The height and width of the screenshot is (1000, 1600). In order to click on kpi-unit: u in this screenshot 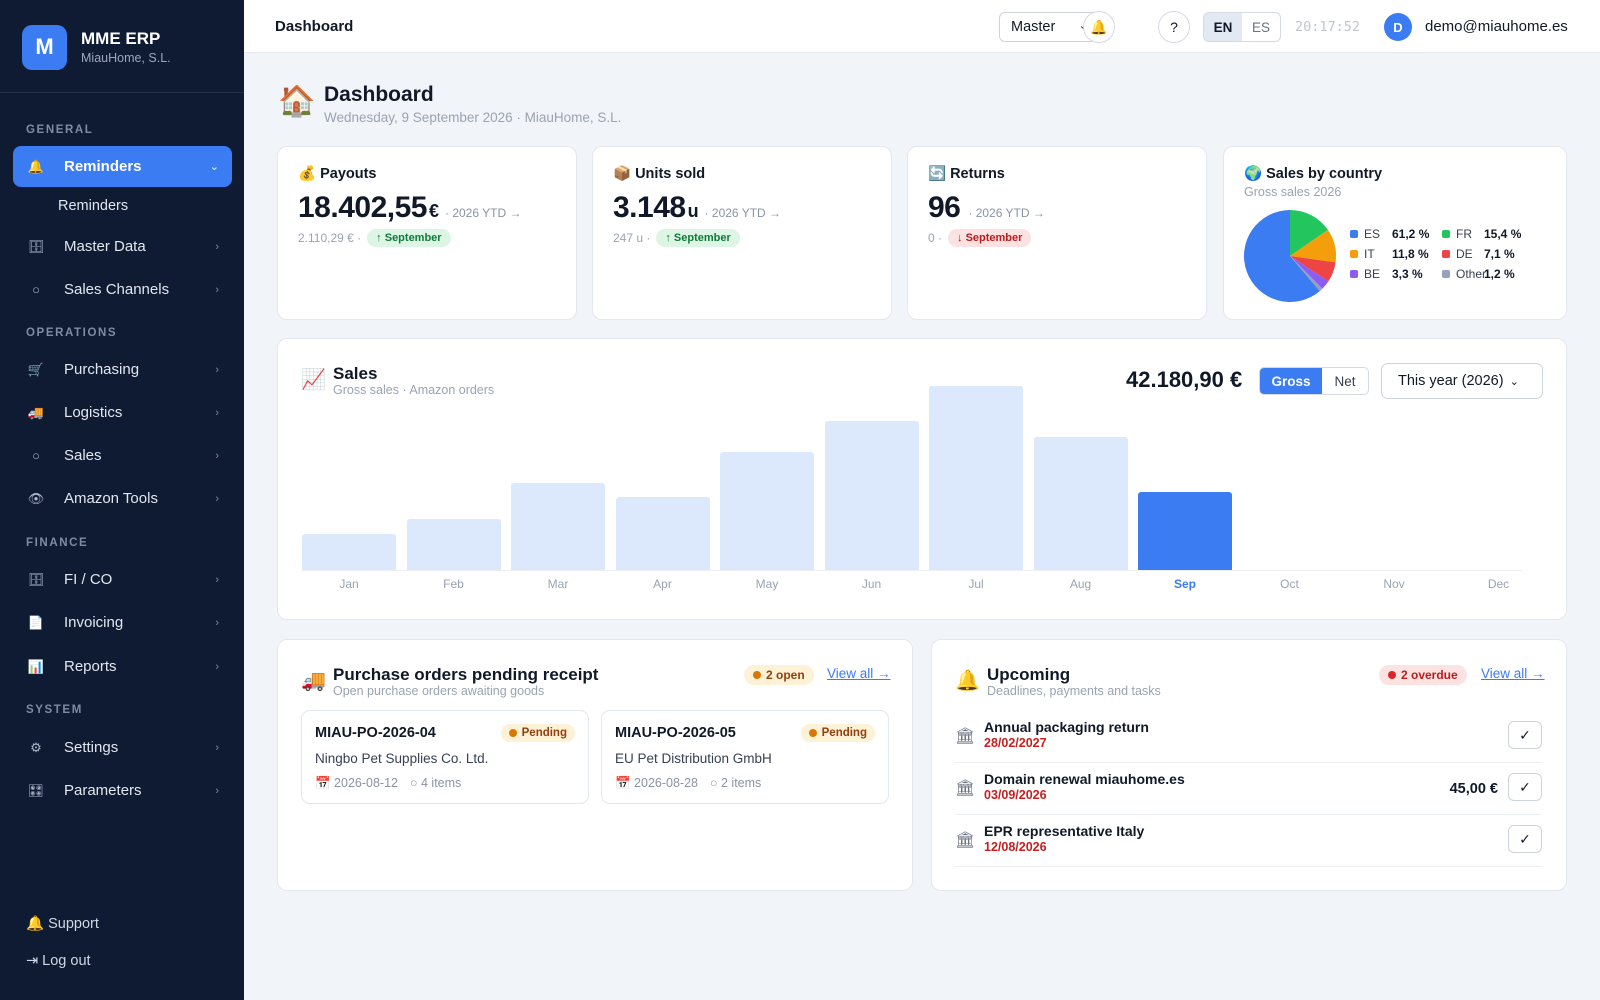, I will do `click(693, 211)`.